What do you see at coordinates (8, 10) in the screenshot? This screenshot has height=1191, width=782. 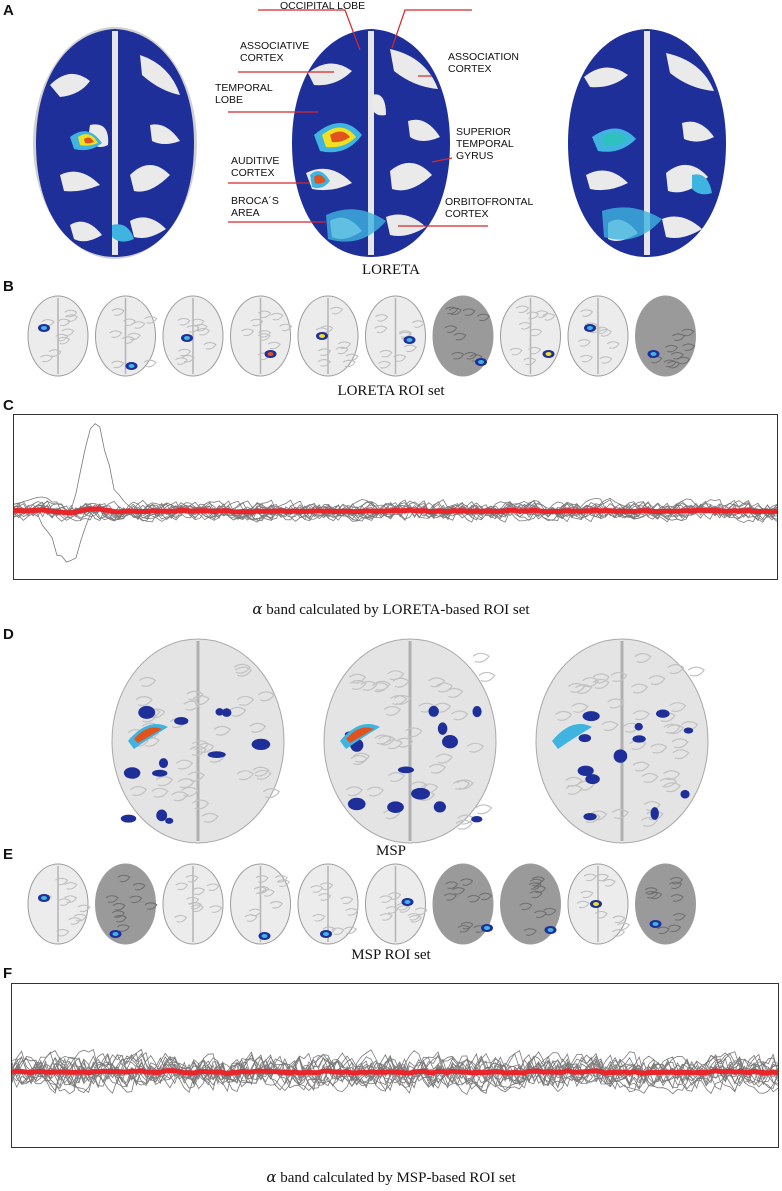 I see `panel-letter-a: A` at bounding box center [8, 10].